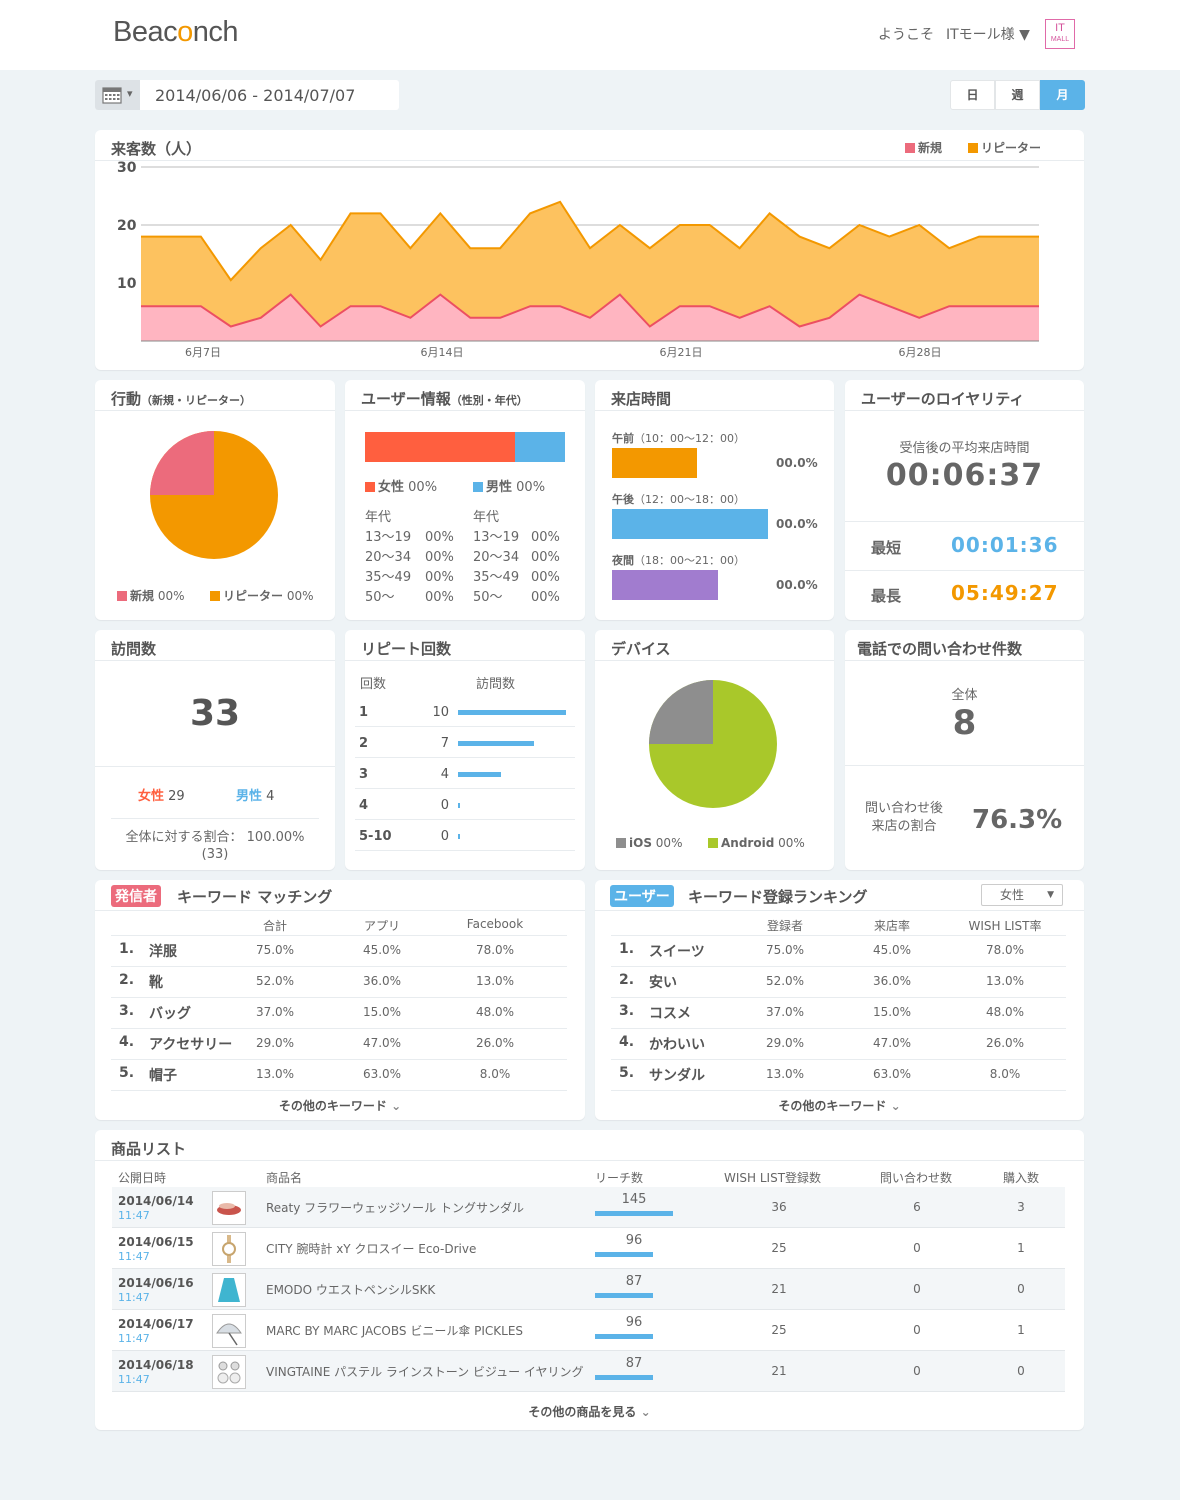  Describe the element at coordinates (444, 743) in the screenshot. I see `repeat-visits: 7` at that location.